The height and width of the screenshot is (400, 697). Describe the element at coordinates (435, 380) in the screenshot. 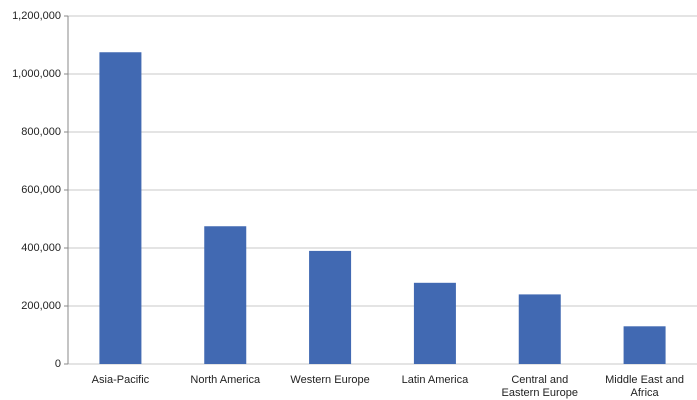

I see `x-tick-label: Latin America` at that location.